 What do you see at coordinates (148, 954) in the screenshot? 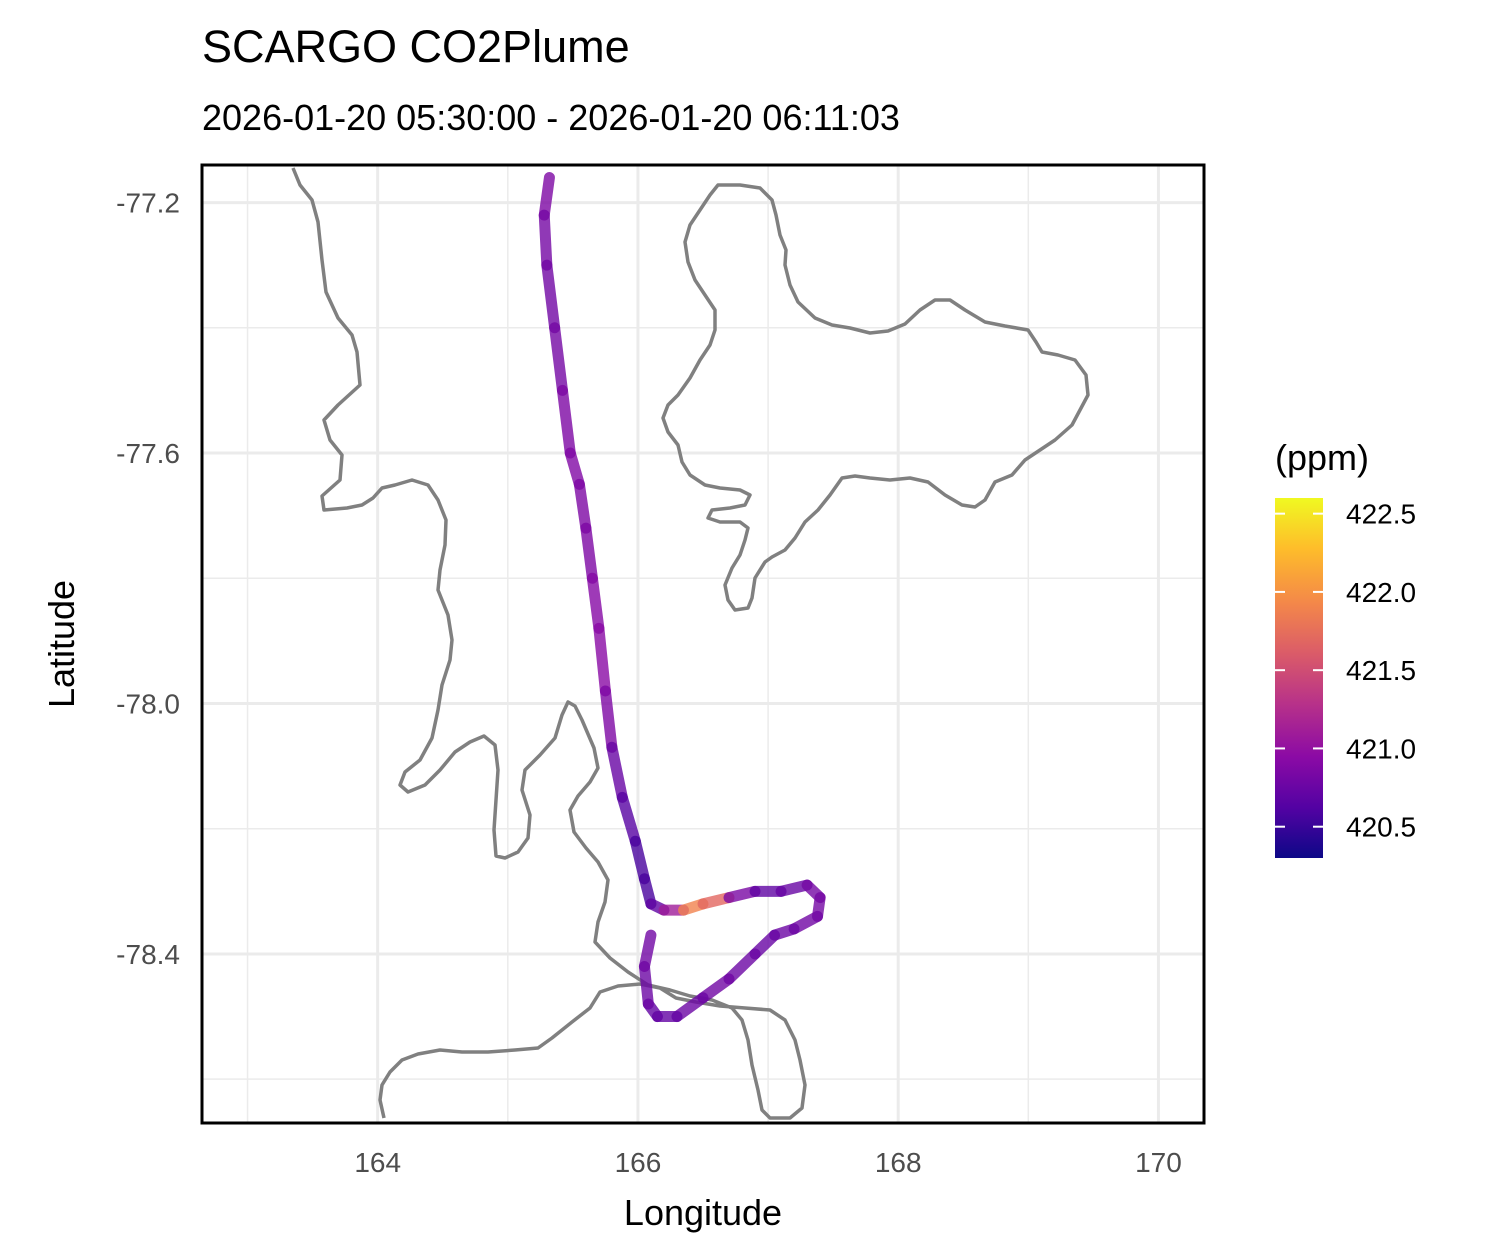
I see `y-tick-label: -78.4` at bounding box center [148, 954].